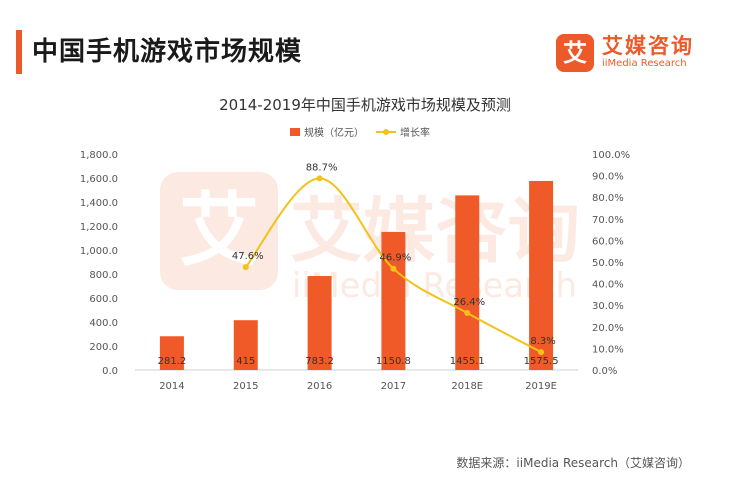  What do you see at coordinates (393, 386) in the screenshot?
I see `x-tick-label: 2017` at bounding box center [393, 386].